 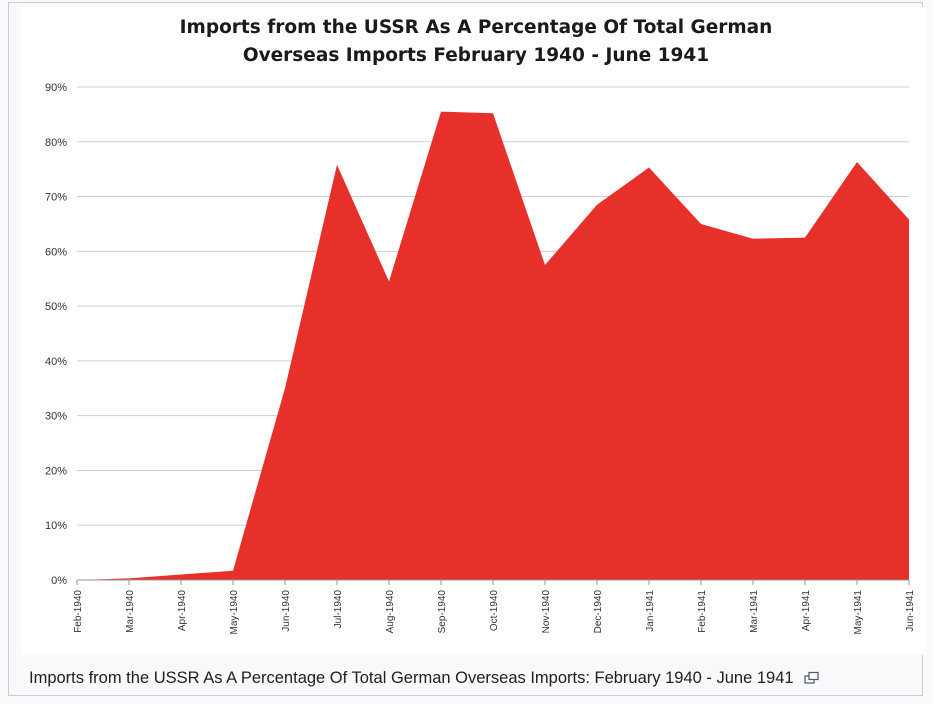 I want to click on y-tick-label: 40%, so click(x=56, y=362).